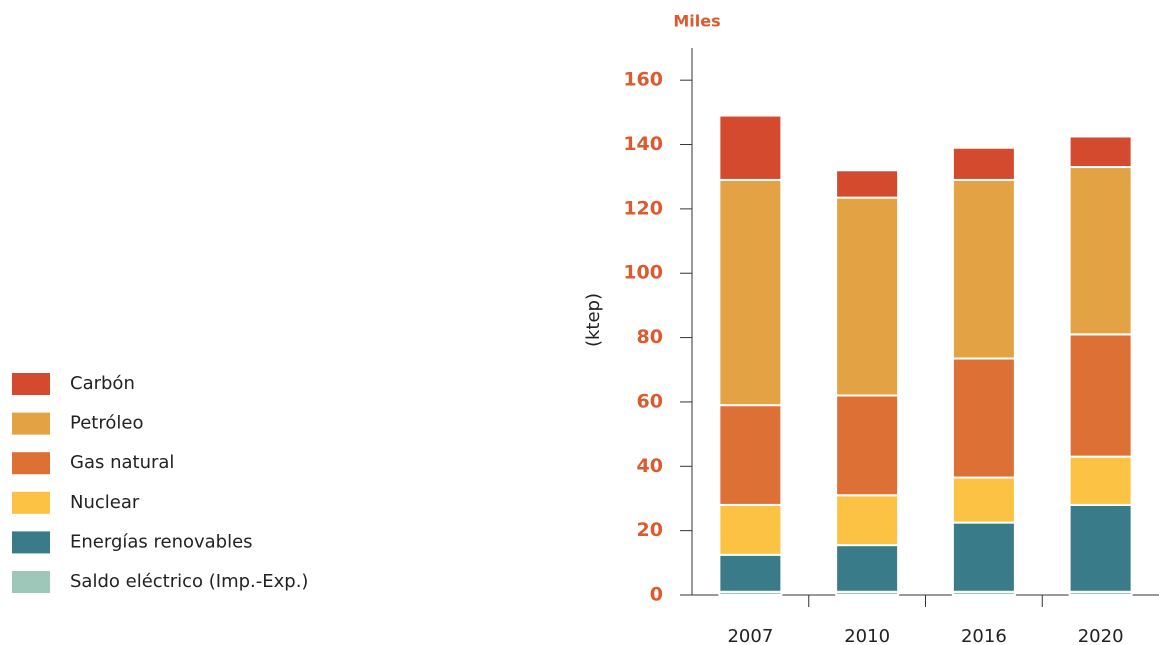 The image size is (1159, 645). Describe the element at coordinates (750, 635) in the screenshot. I see `x-tick-label: 2007` at that location.